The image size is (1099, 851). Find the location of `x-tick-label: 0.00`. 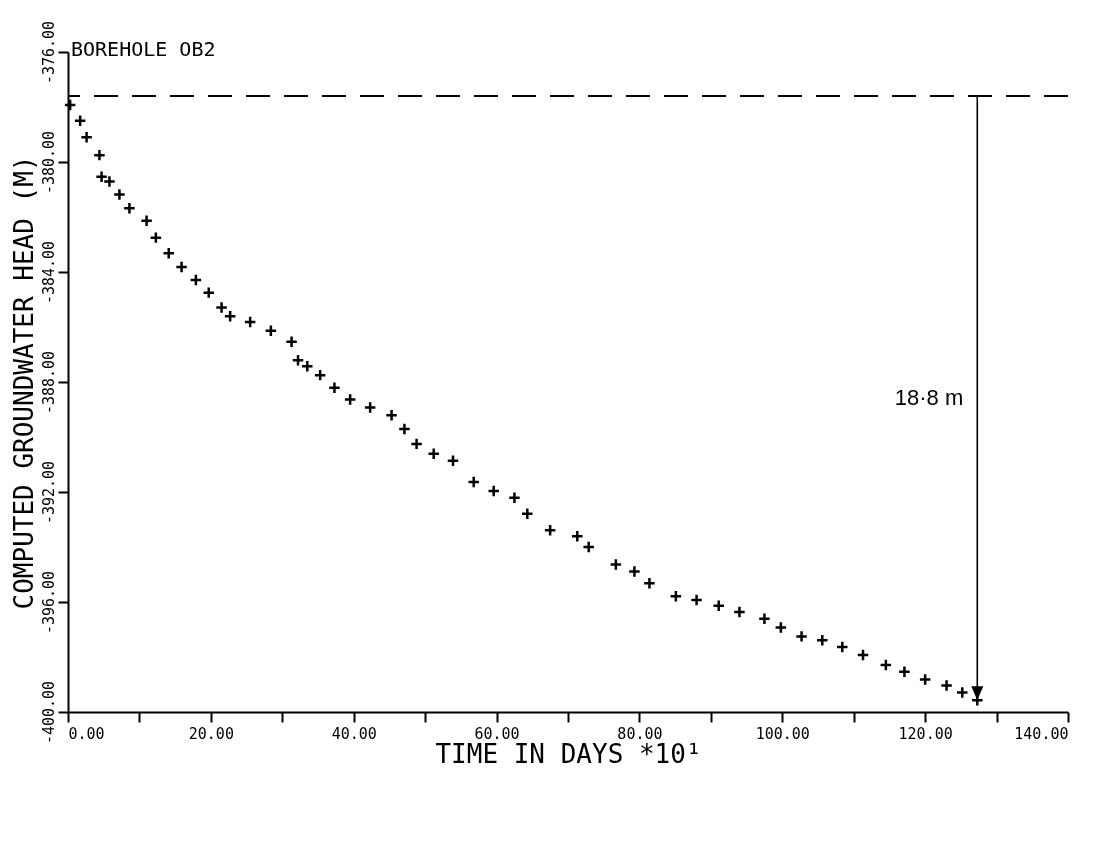

x-tick-label: 0.00 is located at coordinates (86, 733).